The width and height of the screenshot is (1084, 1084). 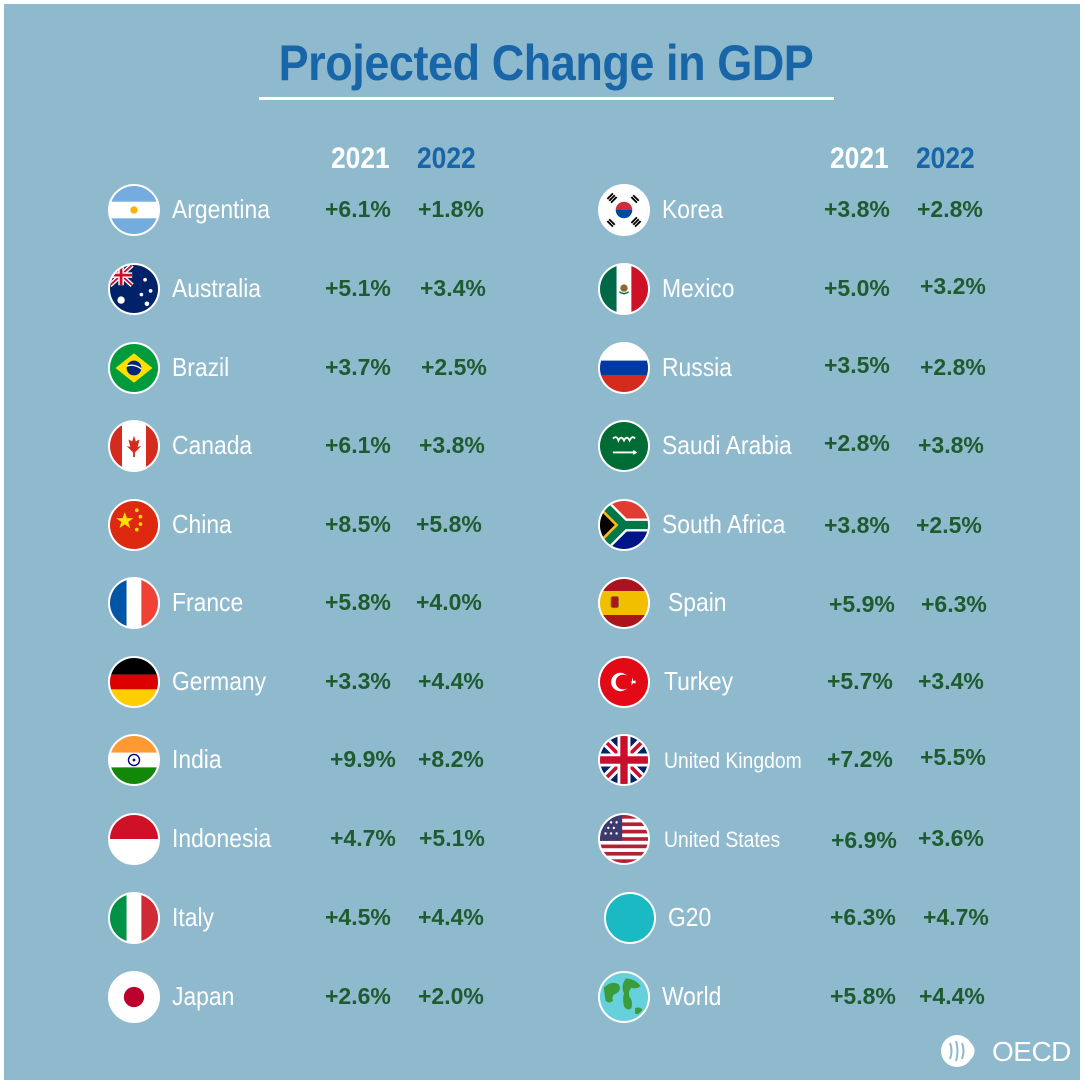 I want to click on country-row-japan: Japan +2.6% +2.0%, so click(x=308, y=999).